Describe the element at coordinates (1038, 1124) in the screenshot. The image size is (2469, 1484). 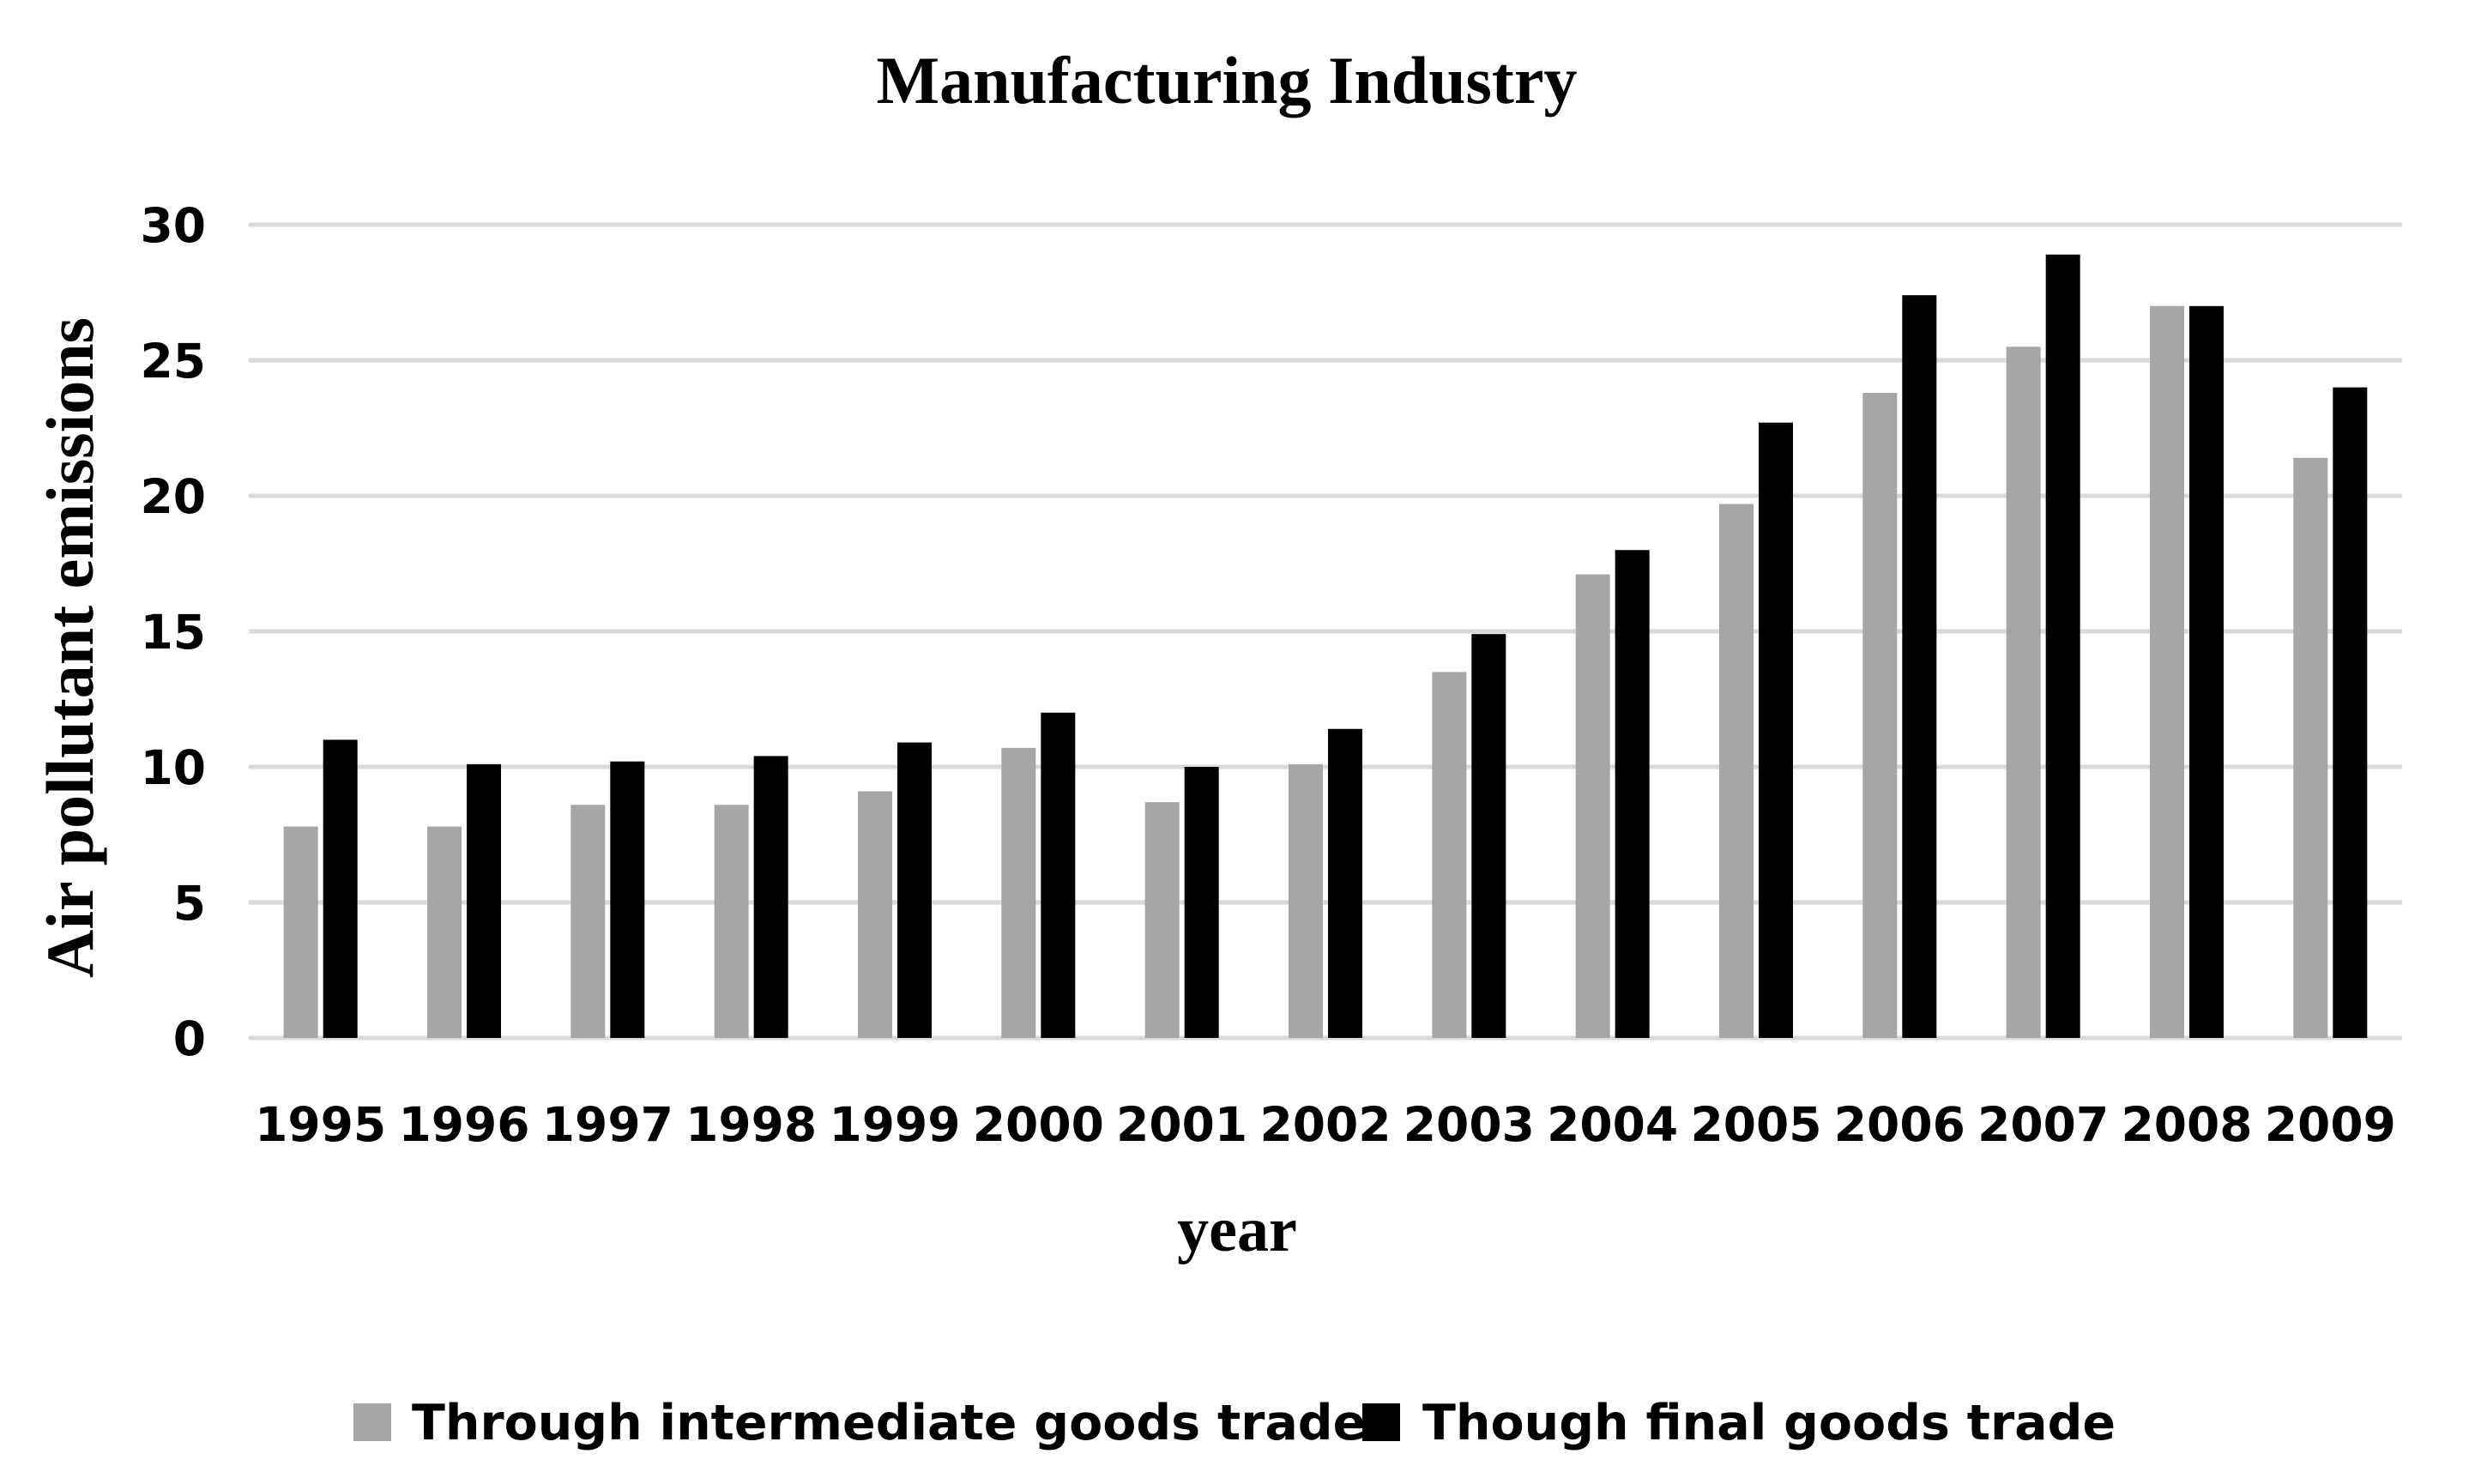
I see `x-tick-label: 2000` at that location.